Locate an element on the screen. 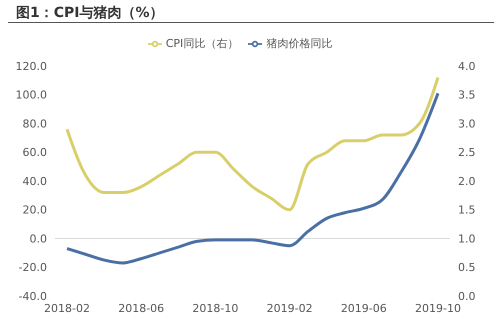 The image size is (500, 323). y-tick-label: -20.0 is located at coordinates (32, 267).